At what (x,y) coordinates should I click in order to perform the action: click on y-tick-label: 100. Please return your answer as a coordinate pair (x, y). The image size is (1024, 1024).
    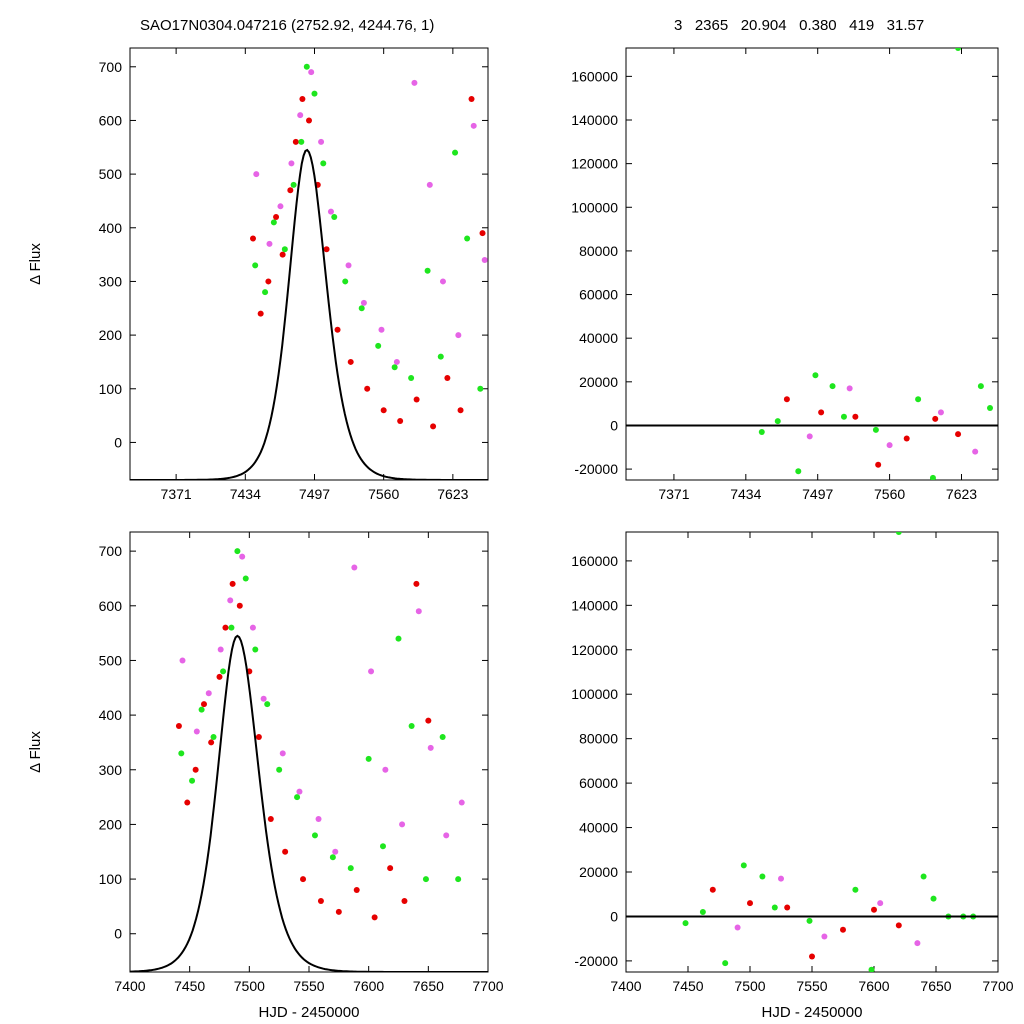
    Looking at the image, I should click on (111, 389).